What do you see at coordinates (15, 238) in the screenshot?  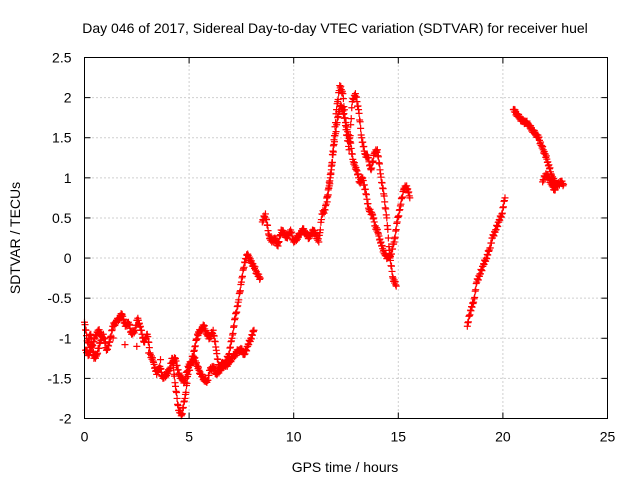 I see `y-axis-label: SDTVAR / TECUs` at bounding box center [15, 238].